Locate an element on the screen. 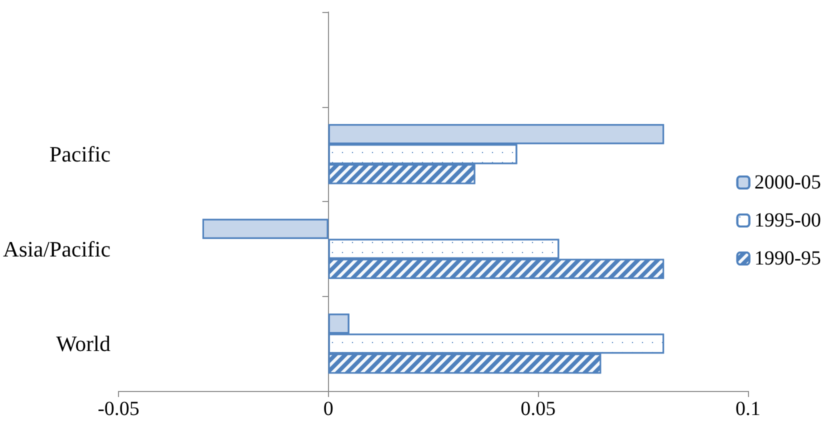  y-tick-label: Pacific is located at coordinates (80, 154).